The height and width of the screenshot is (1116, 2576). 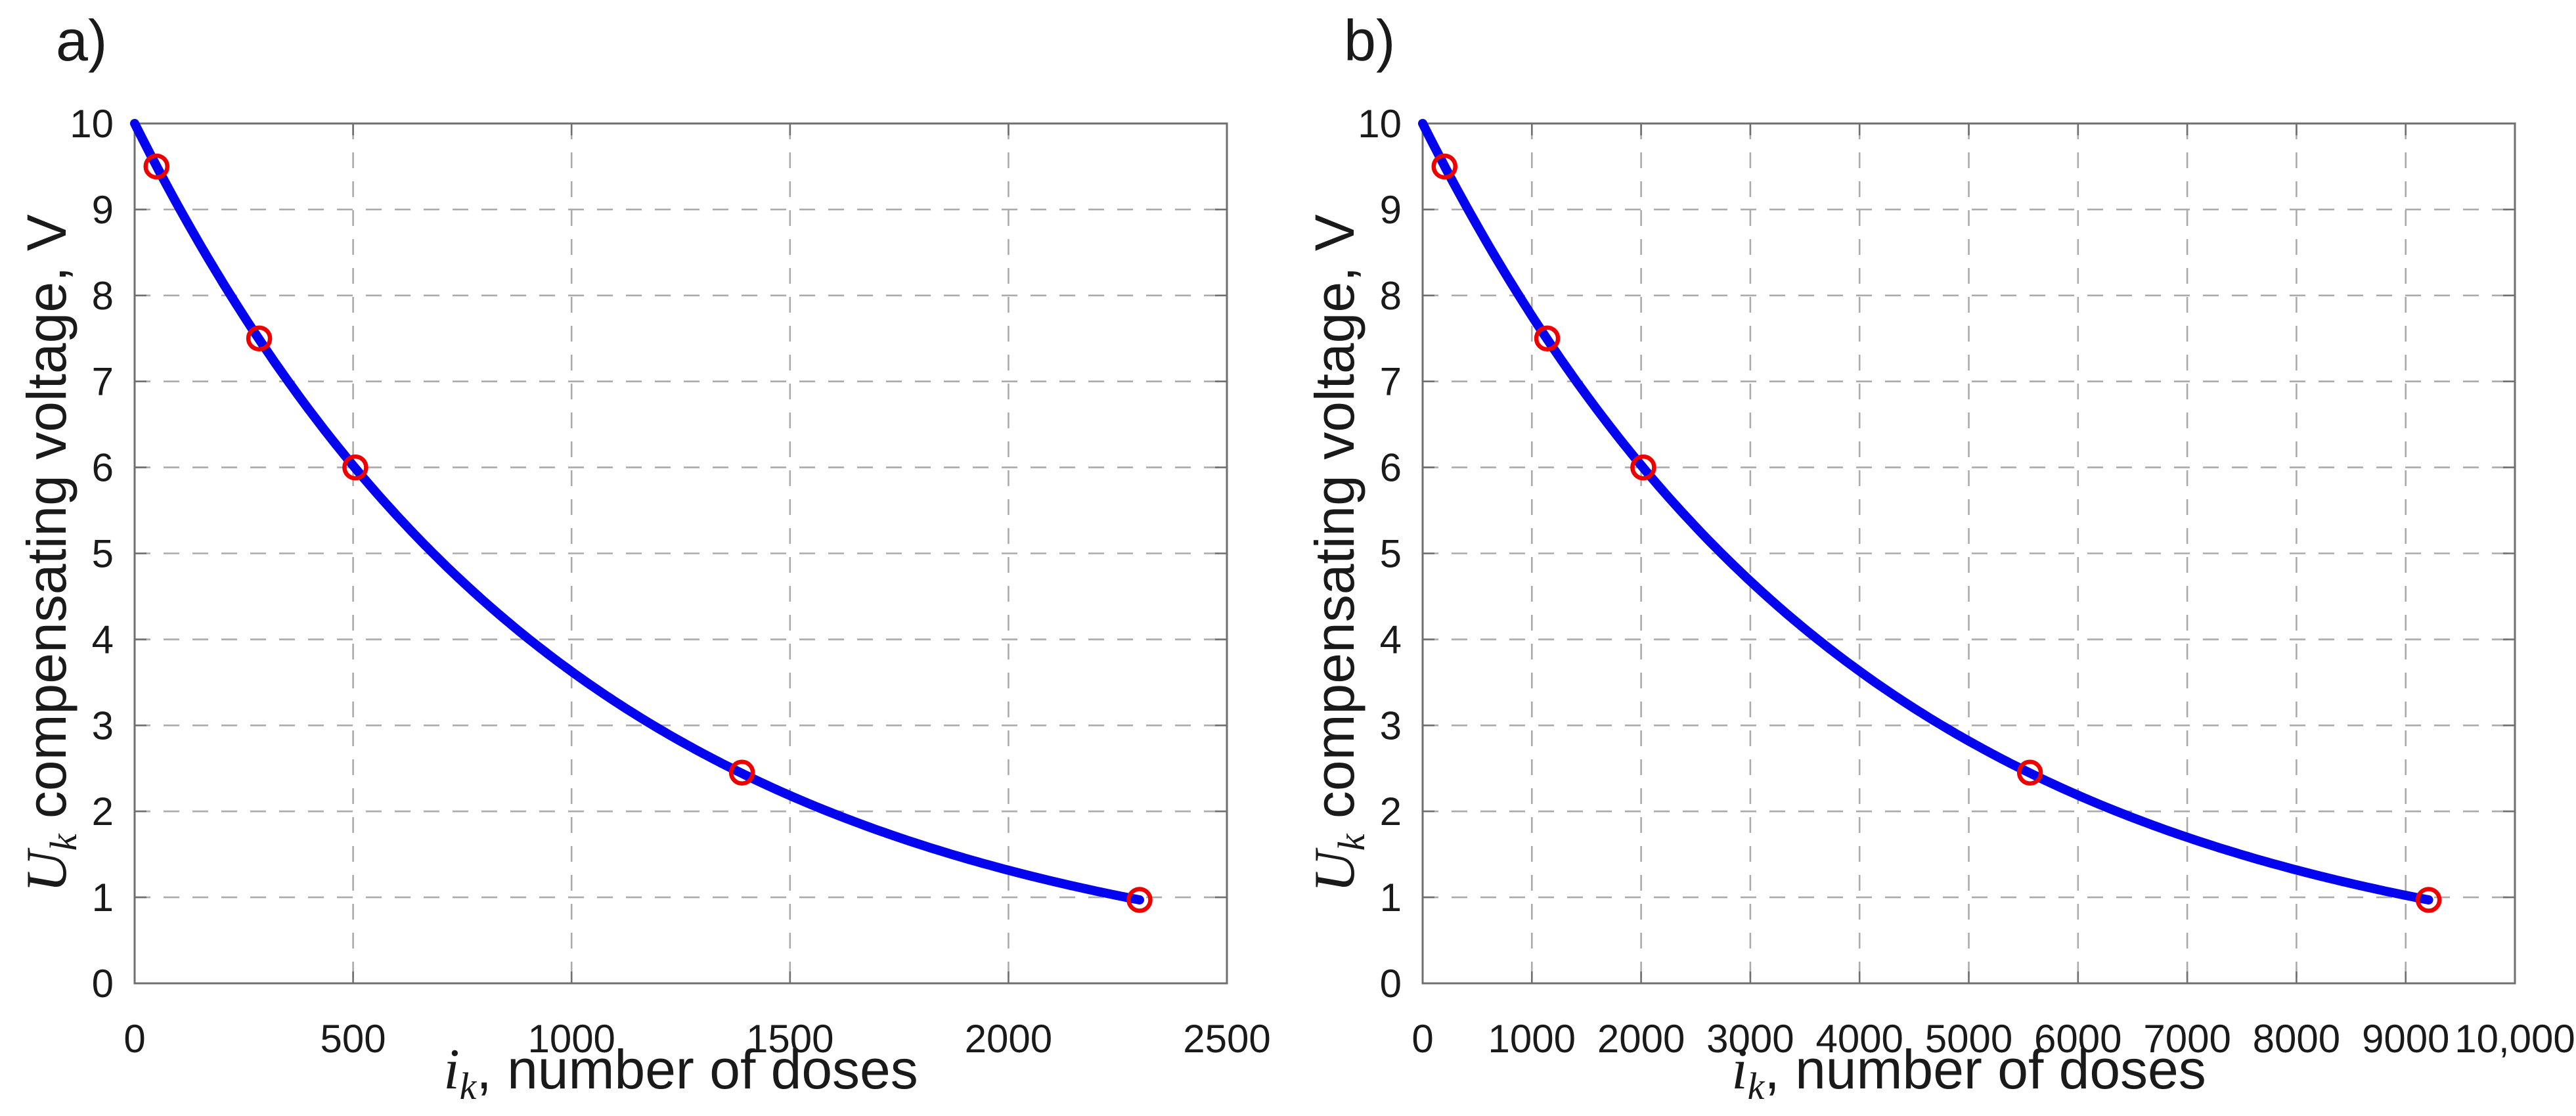 I want to click on x-tick-label: 3000, so click(x=1750, y=1039).